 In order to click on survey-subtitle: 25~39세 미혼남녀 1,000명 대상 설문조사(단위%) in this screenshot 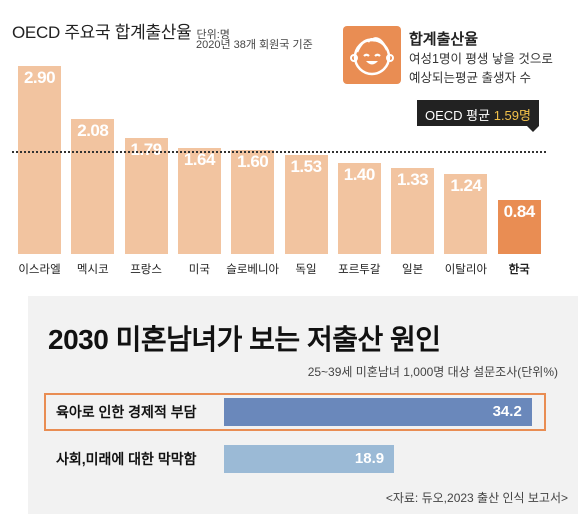, I will do `click(432, 372)`.